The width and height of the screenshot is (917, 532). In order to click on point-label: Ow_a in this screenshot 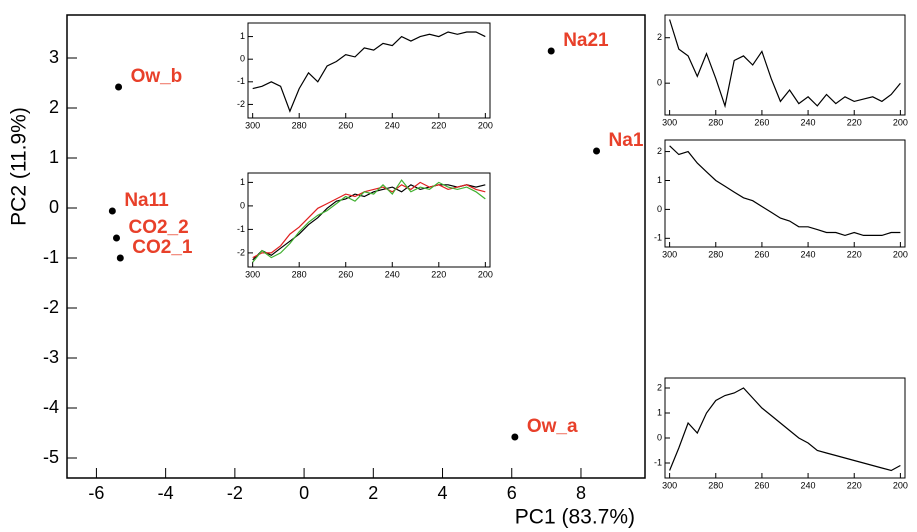, I will do `click(552, 426)`.